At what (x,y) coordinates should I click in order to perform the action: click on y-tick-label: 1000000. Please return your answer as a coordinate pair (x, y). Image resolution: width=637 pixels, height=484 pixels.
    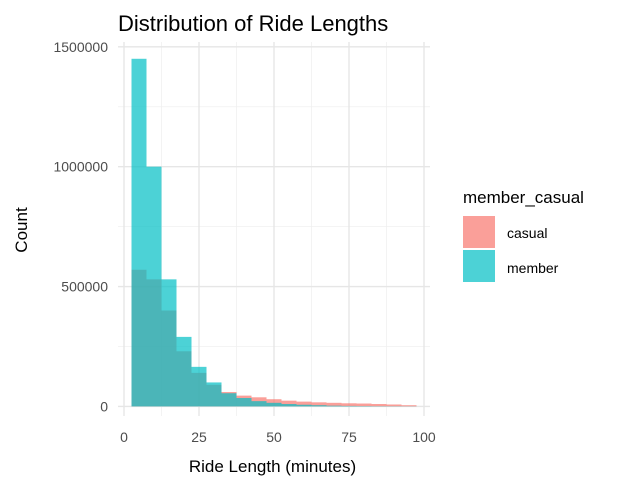
    Looking at the image, I should click on (80, 167).